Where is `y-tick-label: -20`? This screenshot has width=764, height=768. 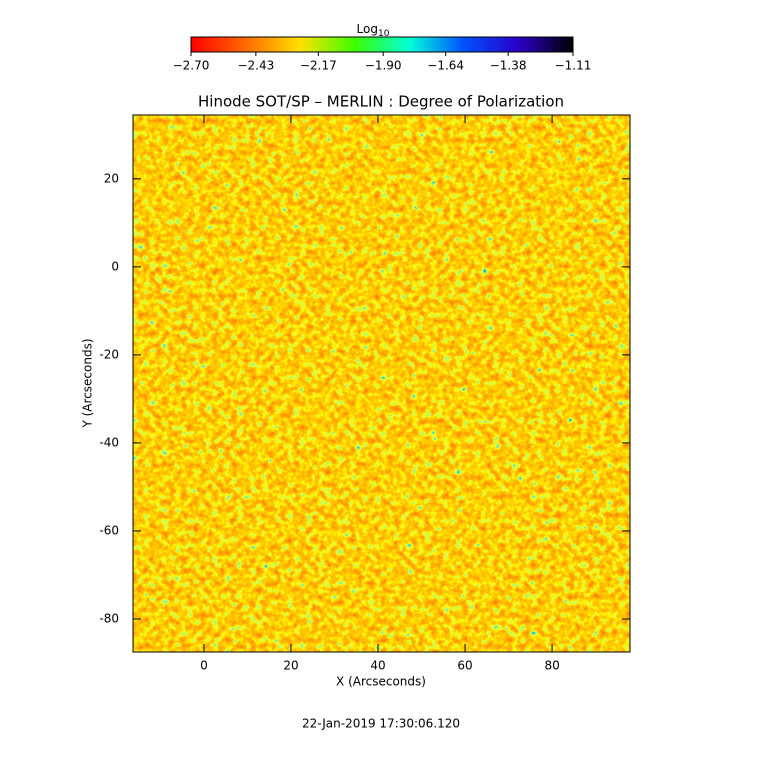
y-tick-label: -20 is located at coordinates (109, 354).